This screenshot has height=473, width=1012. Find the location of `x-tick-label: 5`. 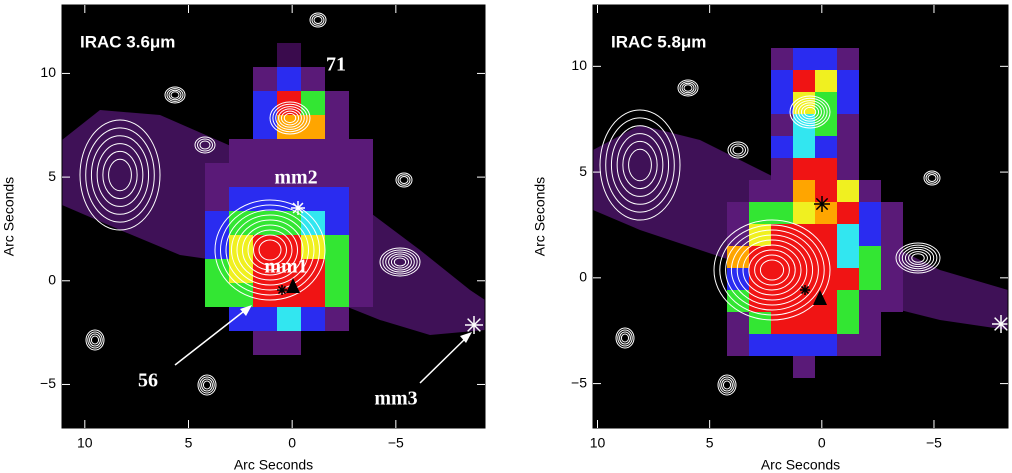

x-tick-label: 5 is located at coordinates (710, 443).